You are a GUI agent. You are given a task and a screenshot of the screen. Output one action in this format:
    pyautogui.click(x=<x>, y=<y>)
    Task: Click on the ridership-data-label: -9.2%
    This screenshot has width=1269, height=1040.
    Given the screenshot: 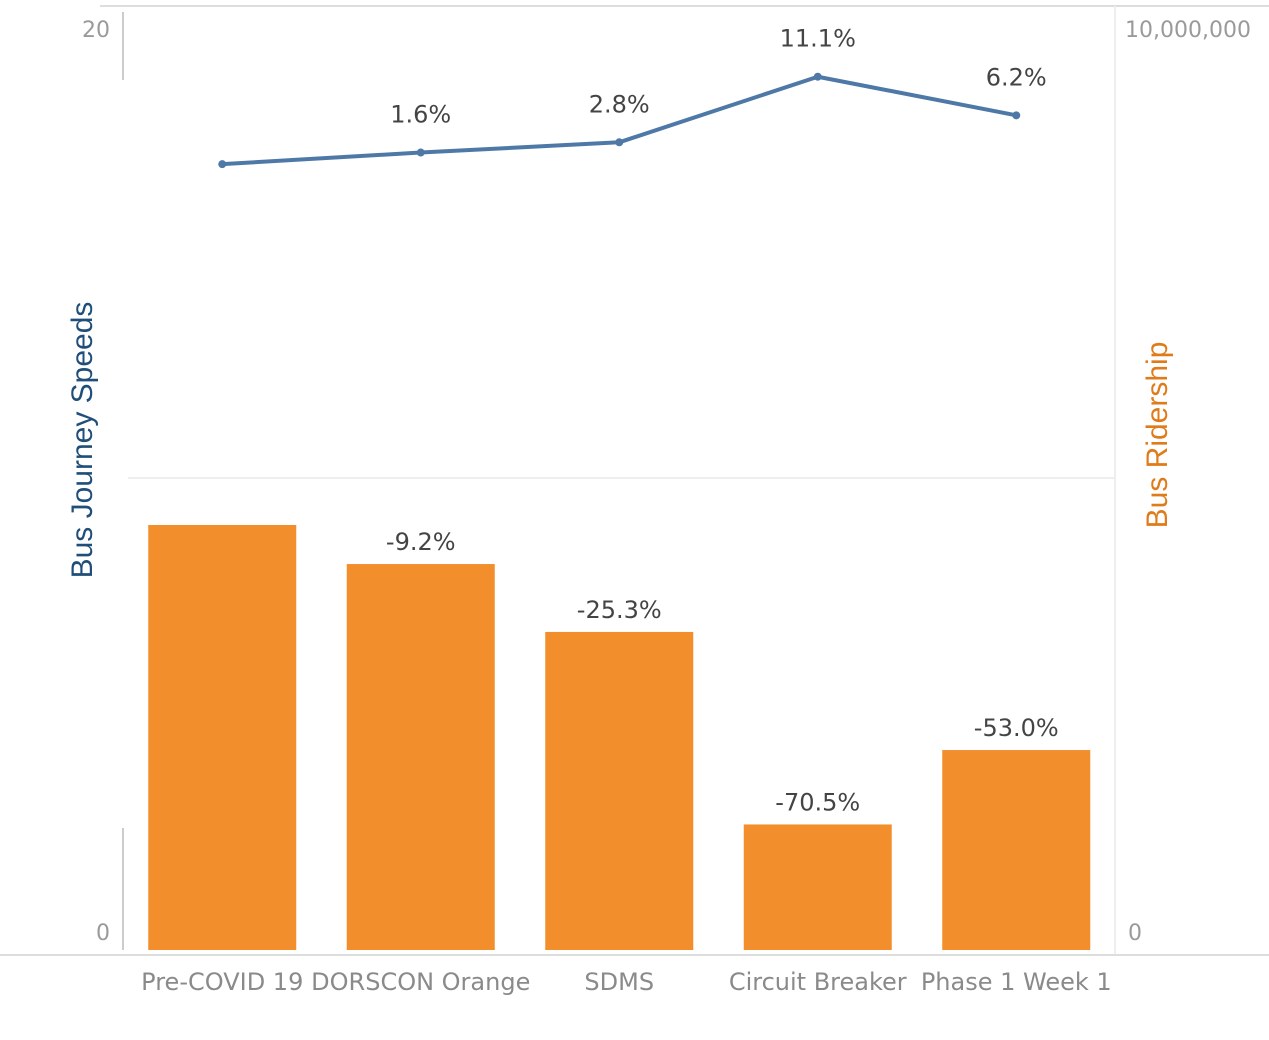 What is the action you would take?
    pyautogui.click(x=421, y=542)
    